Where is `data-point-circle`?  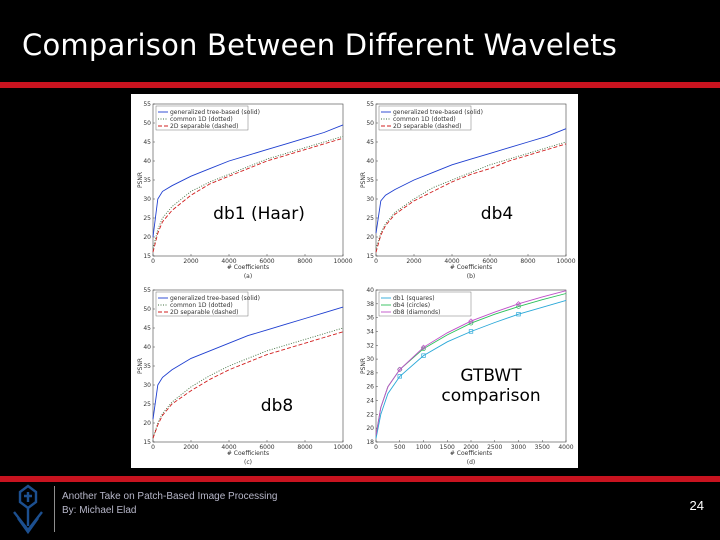
data-point-circle is located at coordinates (518, 306).